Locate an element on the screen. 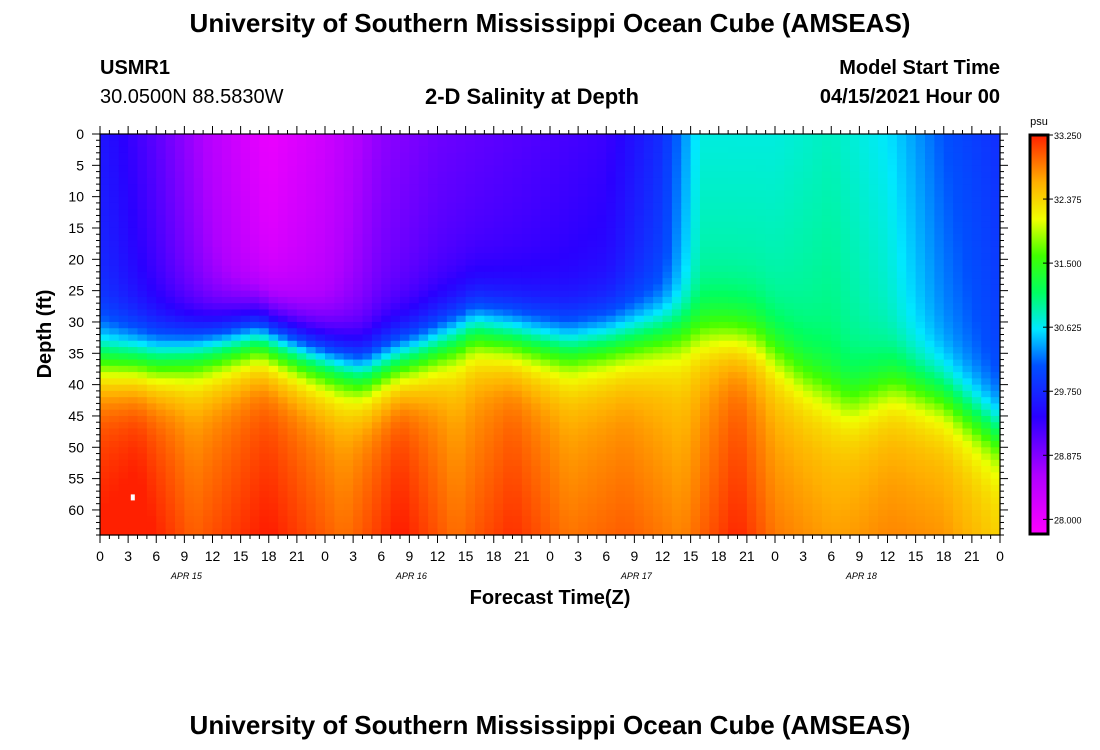  model-start-value: 04/15/2021 Hour 00 is located at coordinates (909, 97).